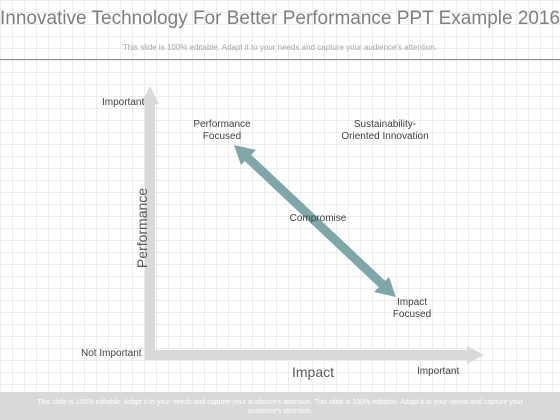 The height and width of the screenshot is (420, 560). Describe the element at coordinates (123, 102) in the screenshot. I see `y-axis-high-label: Important` at that location.